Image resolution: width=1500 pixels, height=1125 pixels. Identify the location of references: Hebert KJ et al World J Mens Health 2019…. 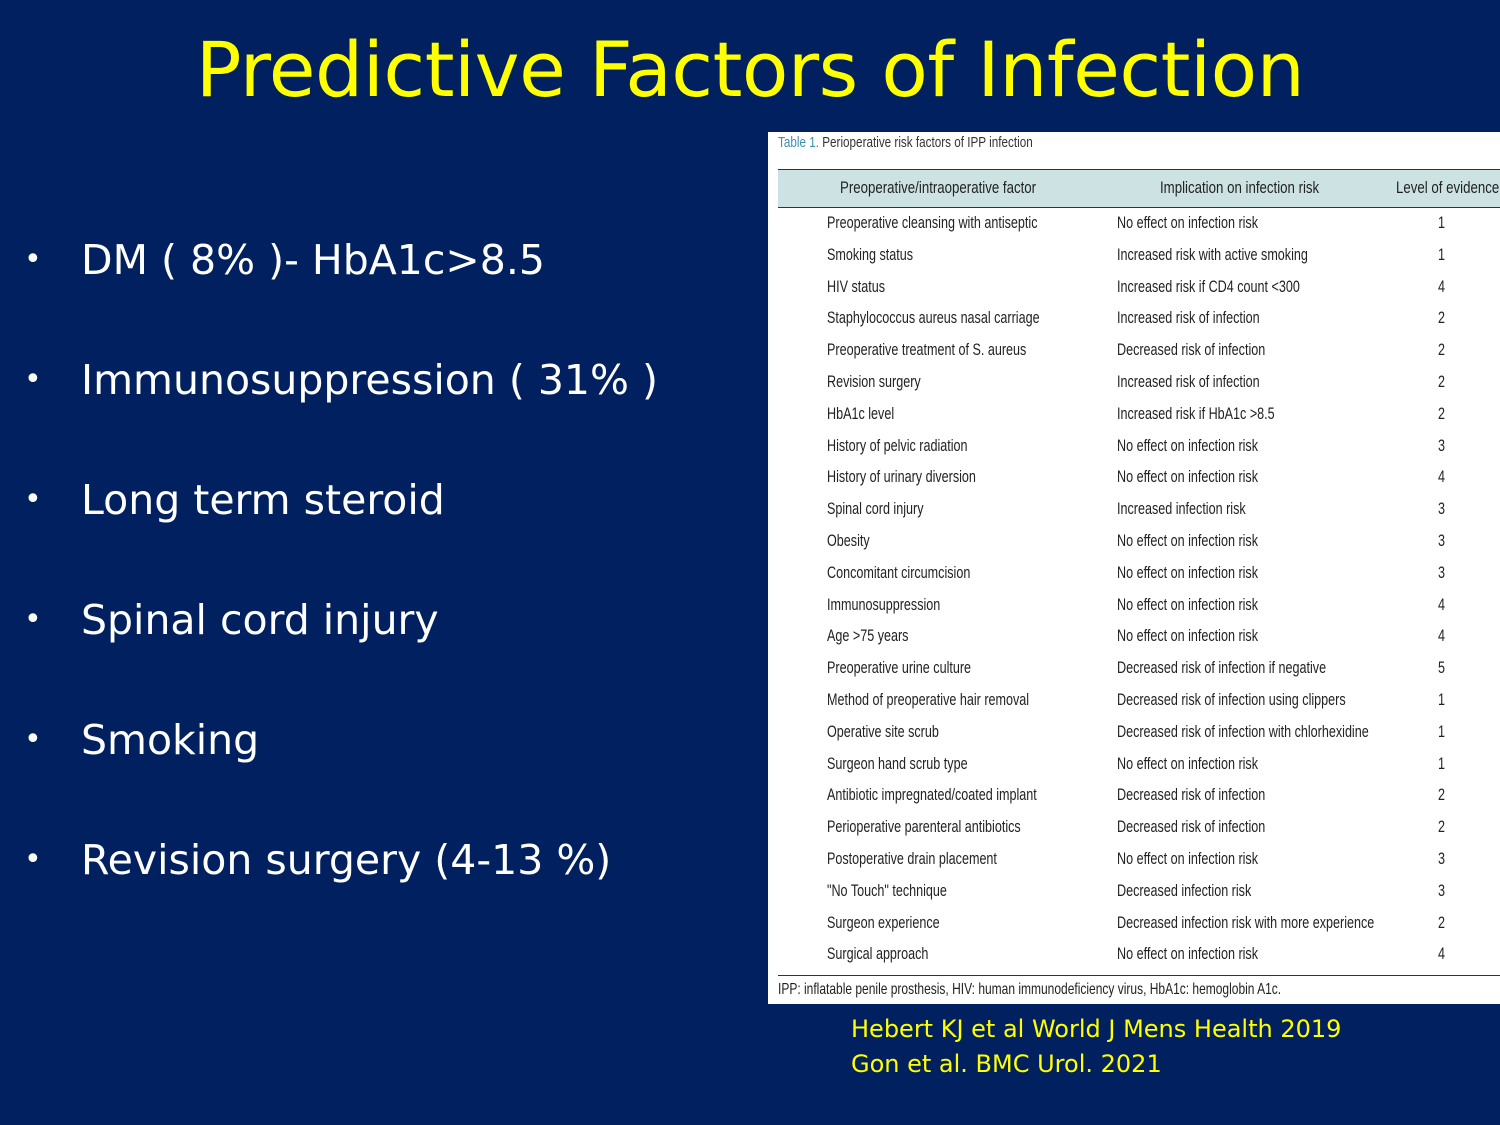
(1096, 1047).